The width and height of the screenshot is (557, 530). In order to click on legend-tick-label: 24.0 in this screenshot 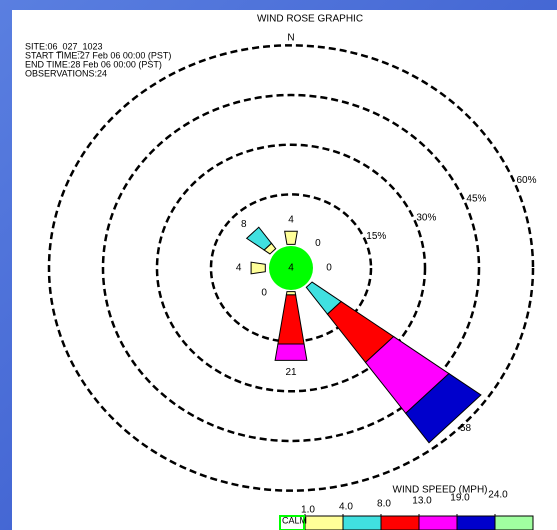, I will do `click(498, 495)`.